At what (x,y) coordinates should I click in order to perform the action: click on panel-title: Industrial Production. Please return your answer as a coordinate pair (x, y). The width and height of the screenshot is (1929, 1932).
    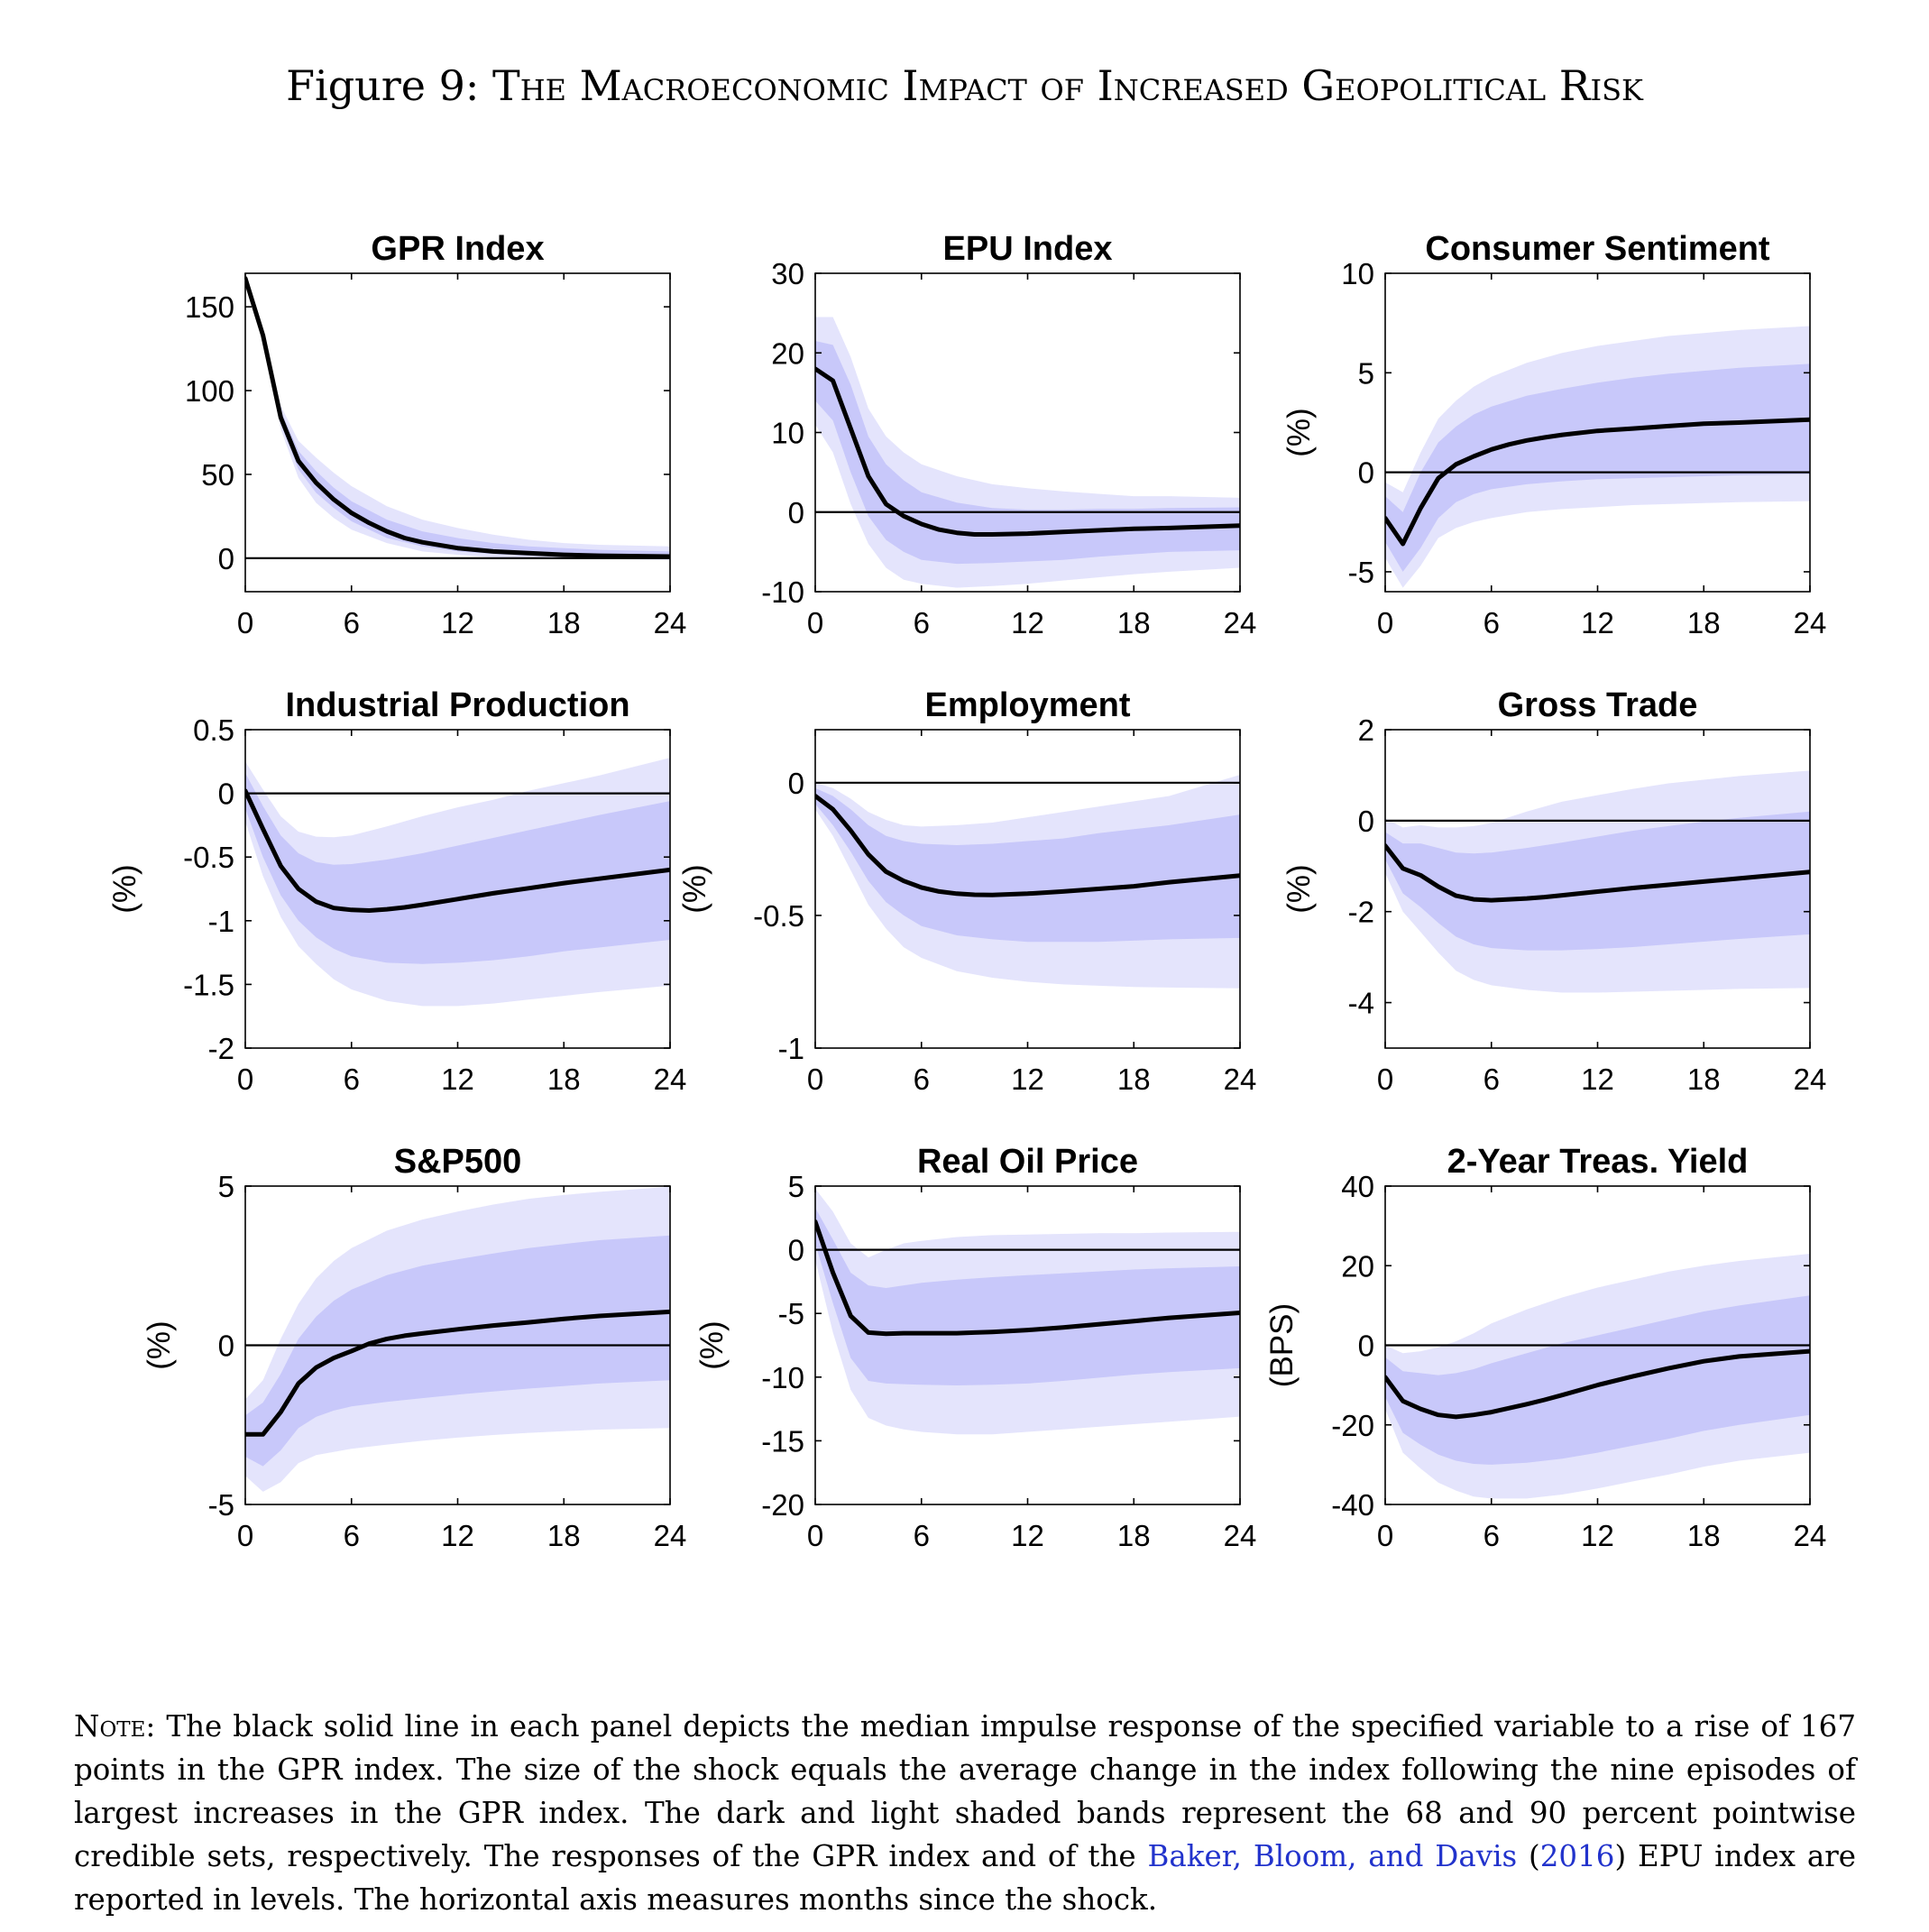
    Looking at the image, I should click on (457, 705).